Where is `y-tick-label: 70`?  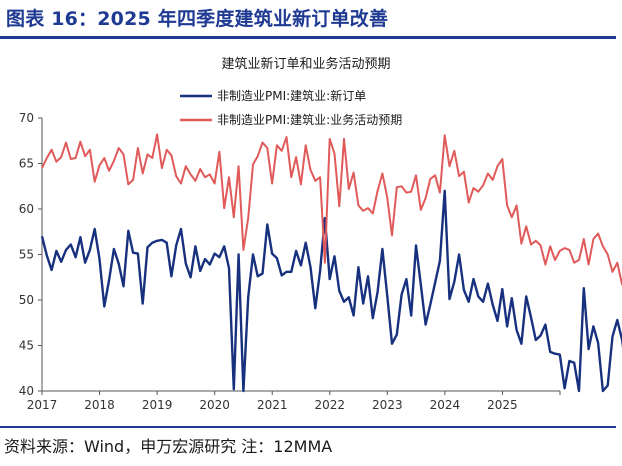 y-tick-label: 70 is located at coordinates (26, 118).